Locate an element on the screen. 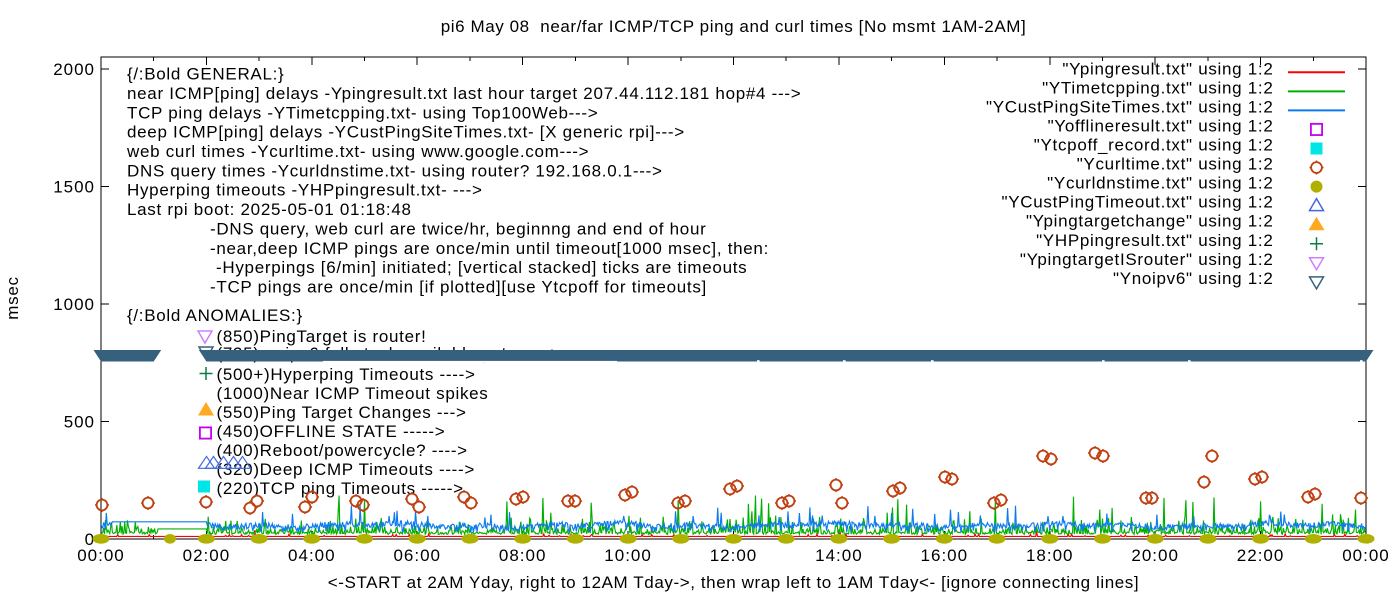 Image resolution: width=1400 pixels, height=605 pixels. svg-text: "Ypingtargetchange" using 1:2 is located at coordinates (1150, 221).